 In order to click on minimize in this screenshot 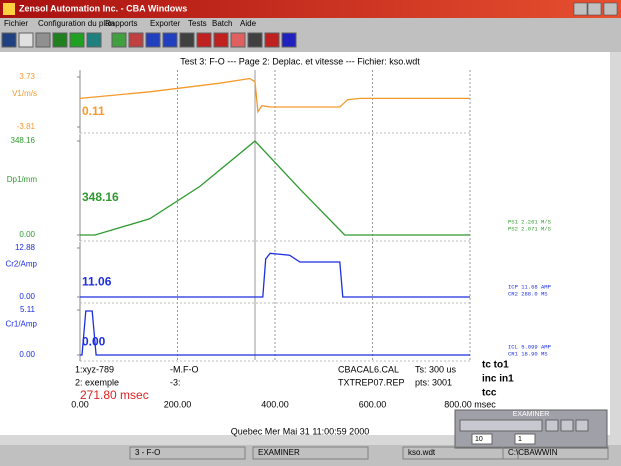, I will do `click(580, 9)`.